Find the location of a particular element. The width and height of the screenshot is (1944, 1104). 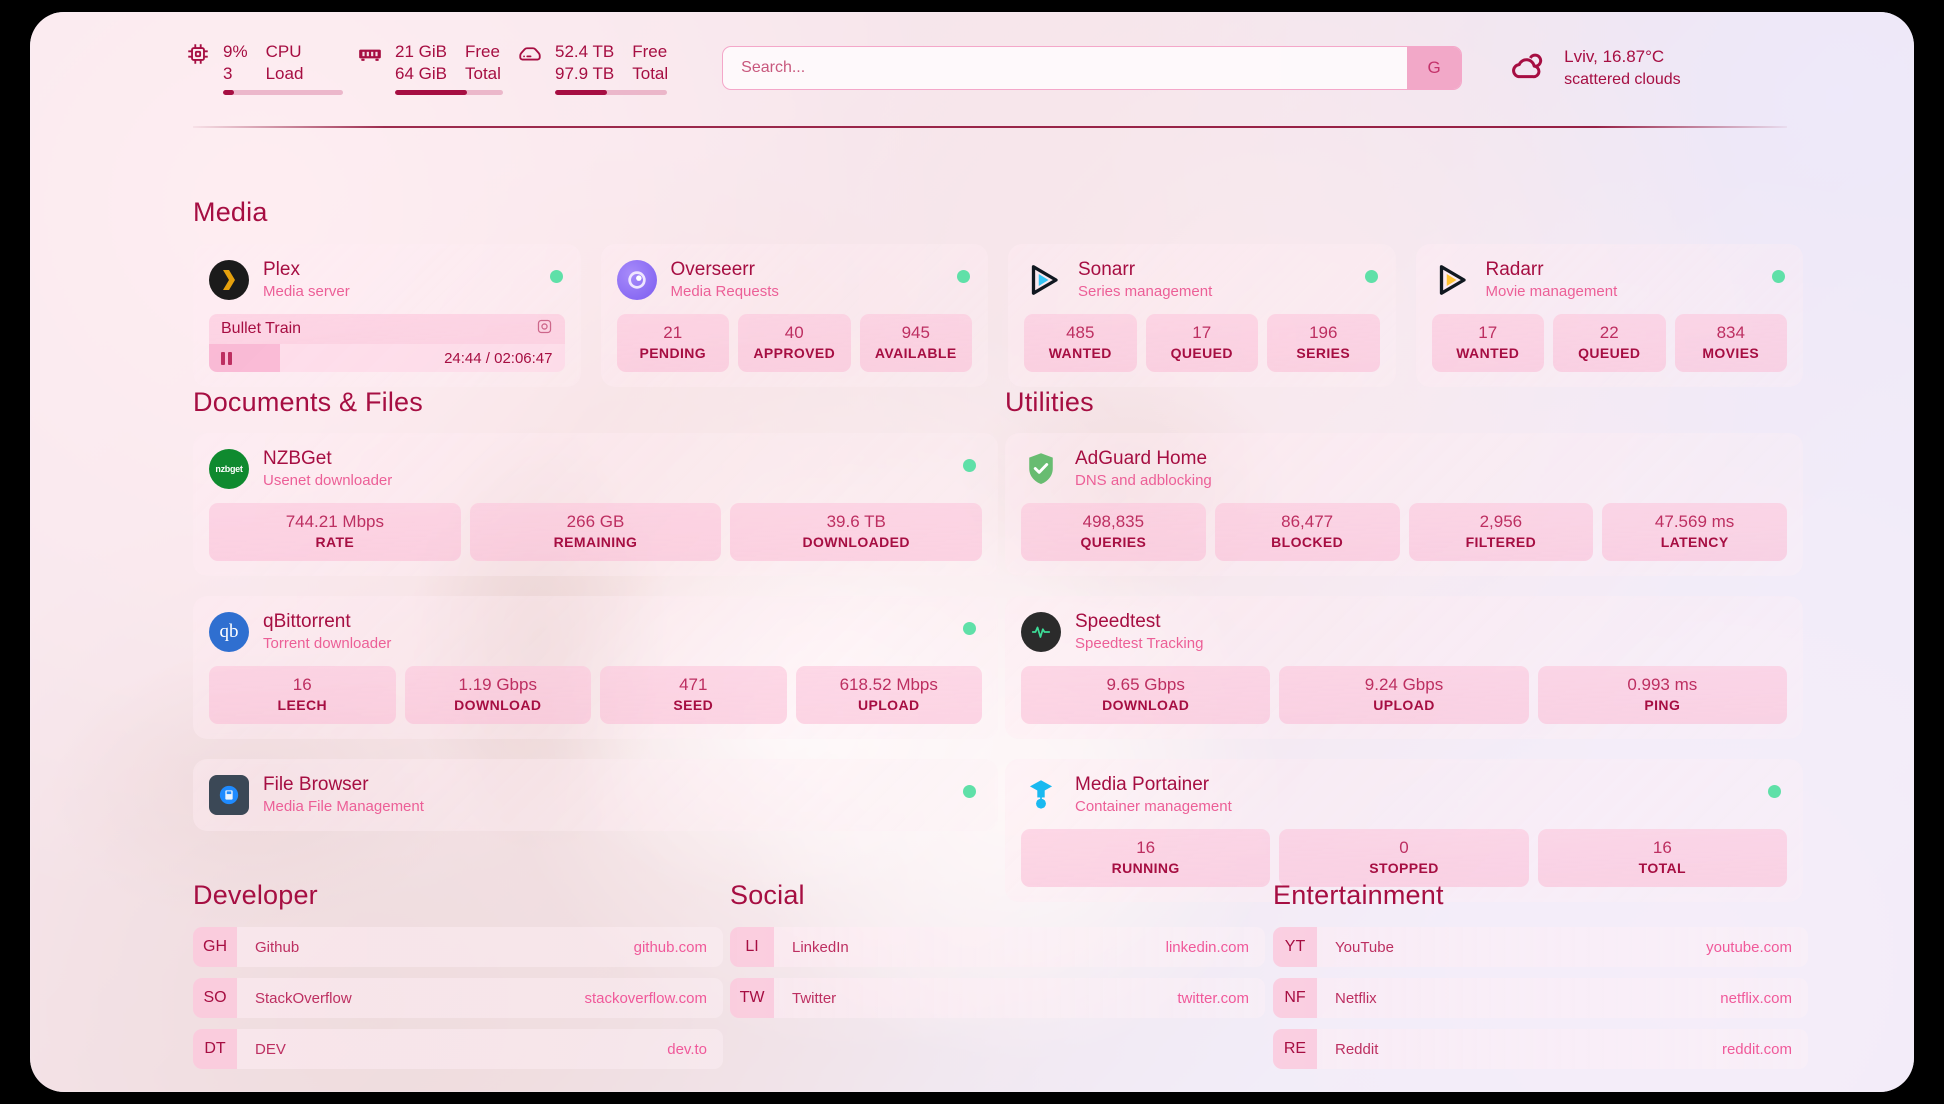

stat-box: 21 PENDING is located at coordinates (672, 343).